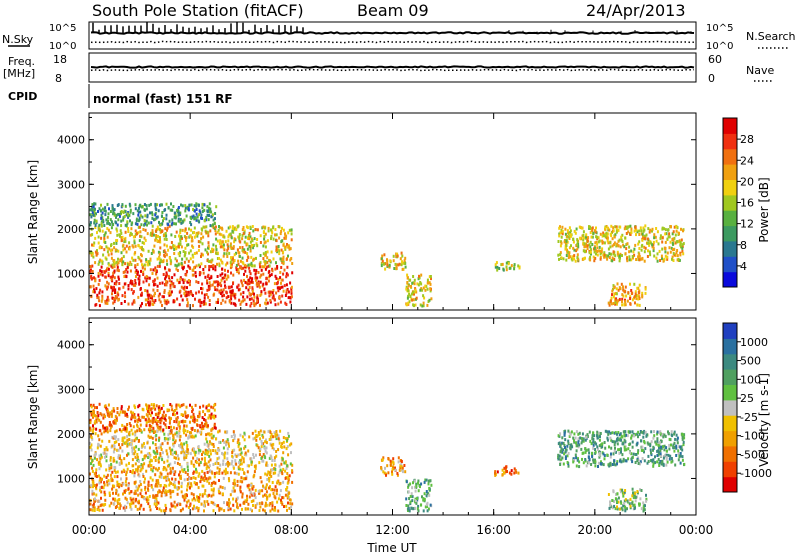  I want to click on freq-panel-frame, so click(392, 67).